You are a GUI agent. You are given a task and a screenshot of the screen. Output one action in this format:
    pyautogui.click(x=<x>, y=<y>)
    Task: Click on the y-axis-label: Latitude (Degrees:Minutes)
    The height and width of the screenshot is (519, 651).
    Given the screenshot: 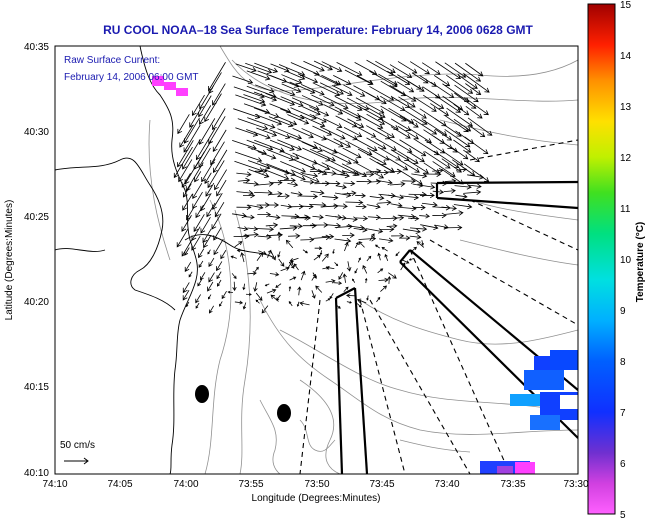 What is the action you would take?
    pyautogui.click(x=9, y=260)
    